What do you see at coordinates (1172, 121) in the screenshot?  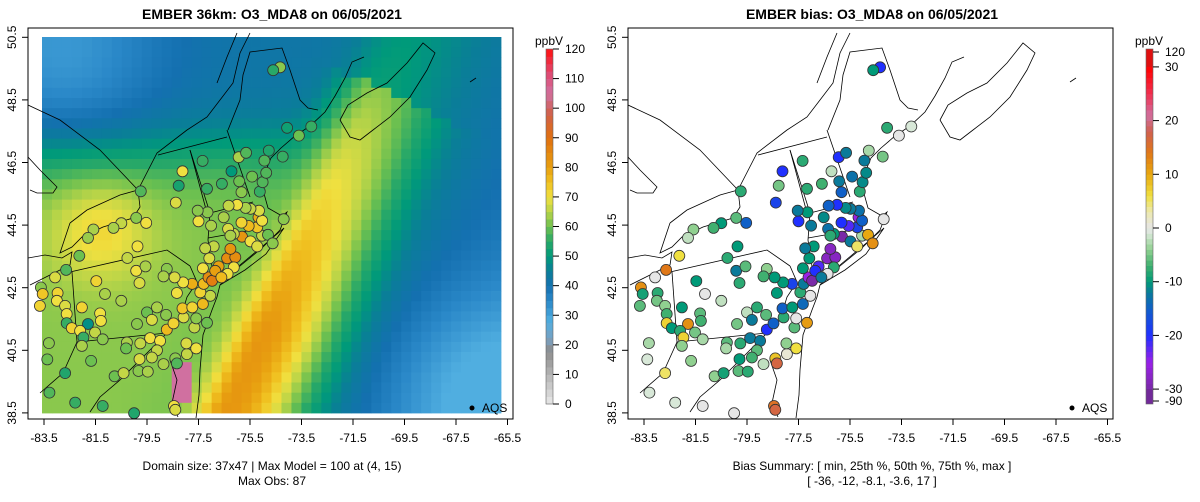 I see `colorbar-tick-label: 20` at bounding box center [1172, 121].